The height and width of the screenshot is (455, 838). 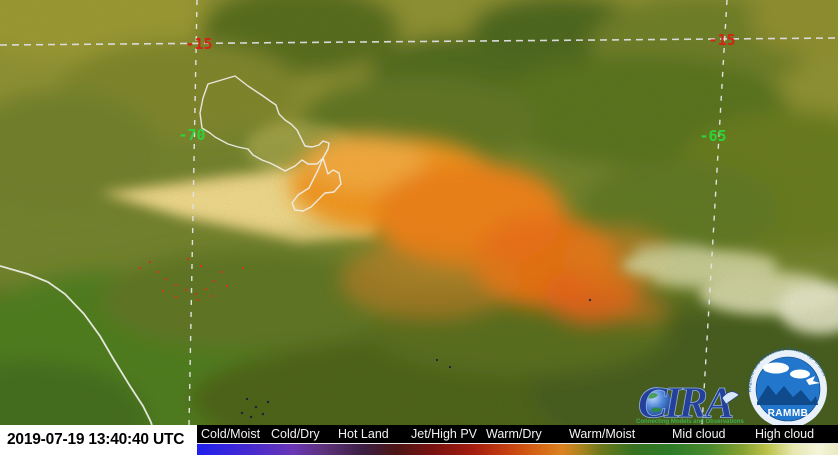 I want to click on legend-label: Cold/Moist, so click(x=231, y=434).